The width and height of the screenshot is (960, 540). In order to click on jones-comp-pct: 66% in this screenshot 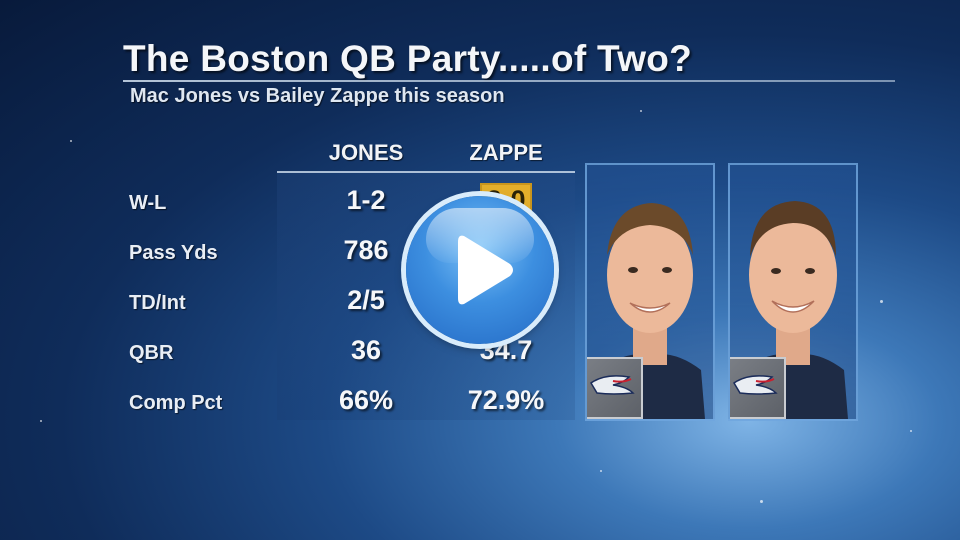, I will do `click(366, 400)`.